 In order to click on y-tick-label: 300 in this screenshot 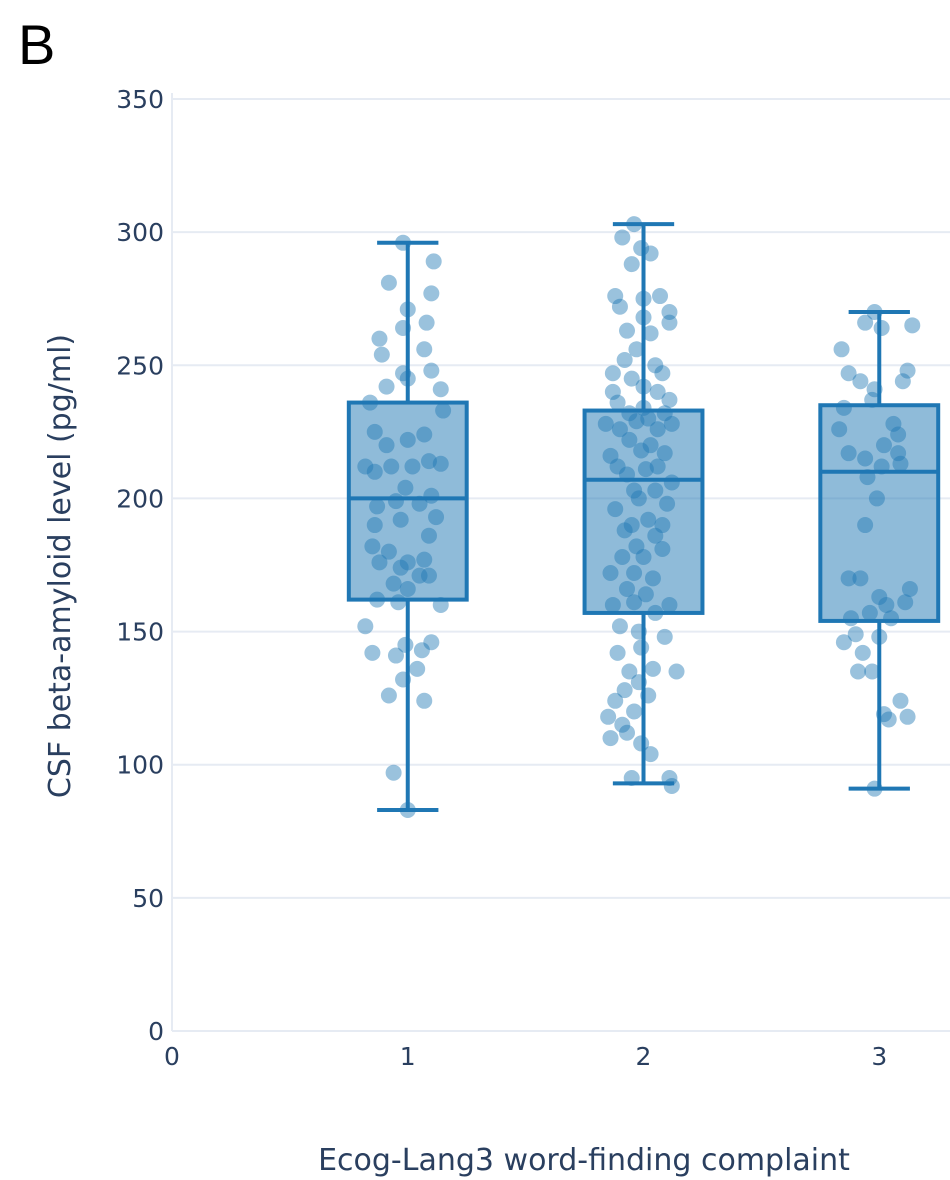, I will do `click(140, 232)`.